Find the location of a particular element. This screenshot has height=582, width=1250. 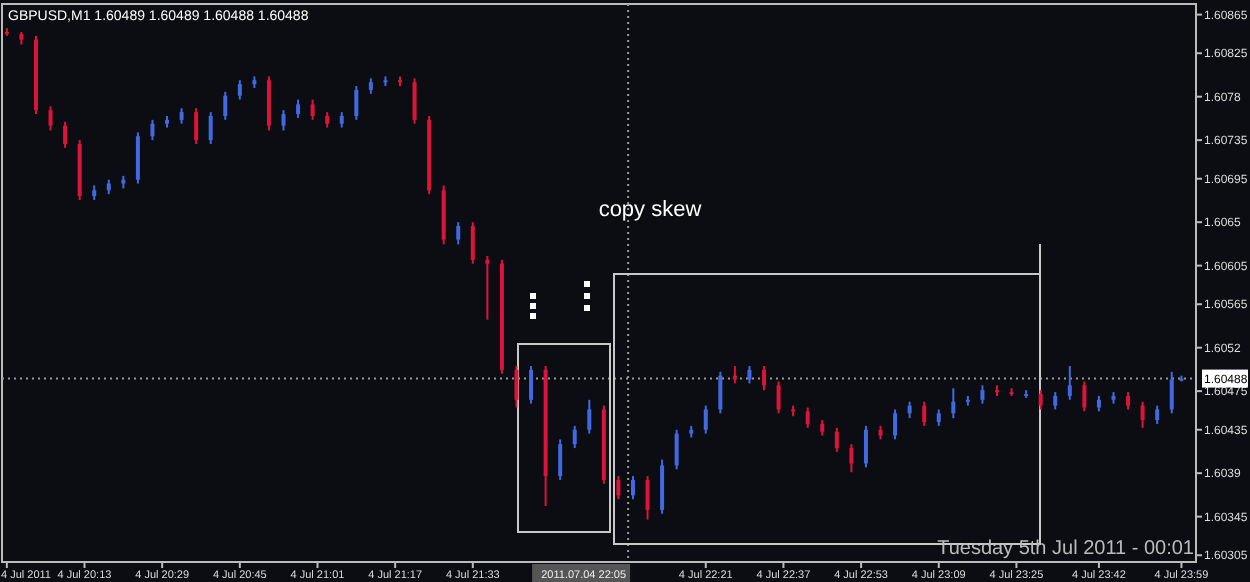

annotation: Tuesday 5th Jul 2011 - 00:01 is located at coordinates (1066, 549).